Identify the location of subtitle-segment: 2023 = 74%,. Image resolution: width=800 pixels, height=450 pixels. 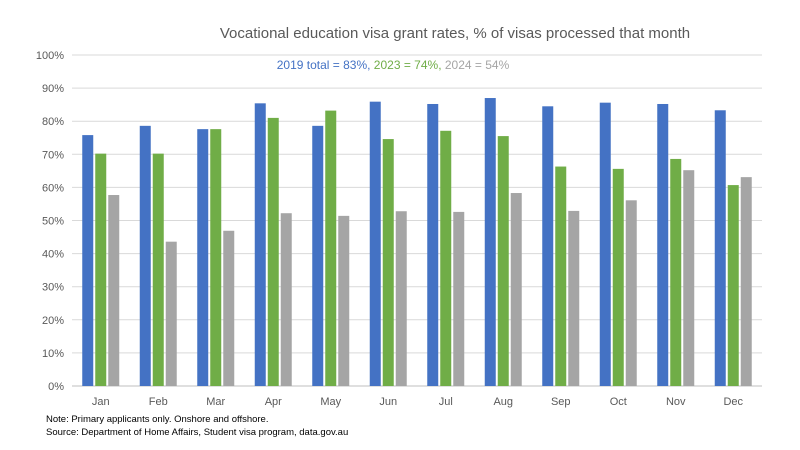
(405, 65).